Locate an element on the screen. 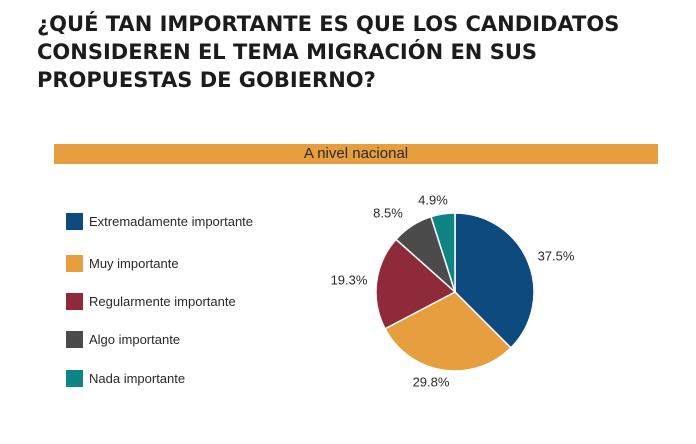 Image resolution: width=696 pixels, height=444 pixels. scope-banner-label: A nivel nacional is located at coordinates (356, 153).